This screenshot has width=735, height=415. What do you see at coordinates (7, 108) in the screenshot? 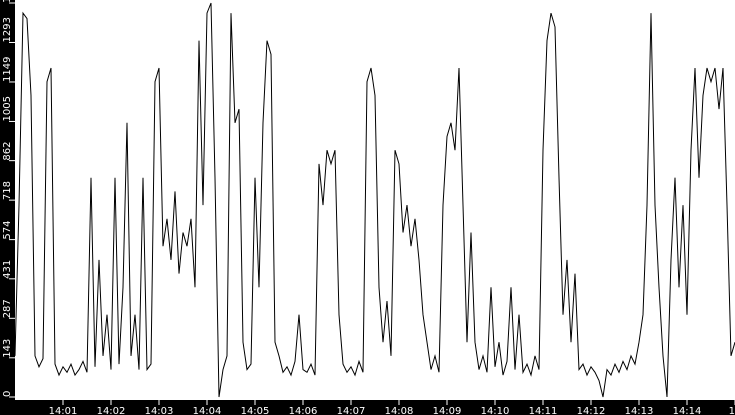
I see `y-tick-label: 1005` at bounding box center [7, 108].